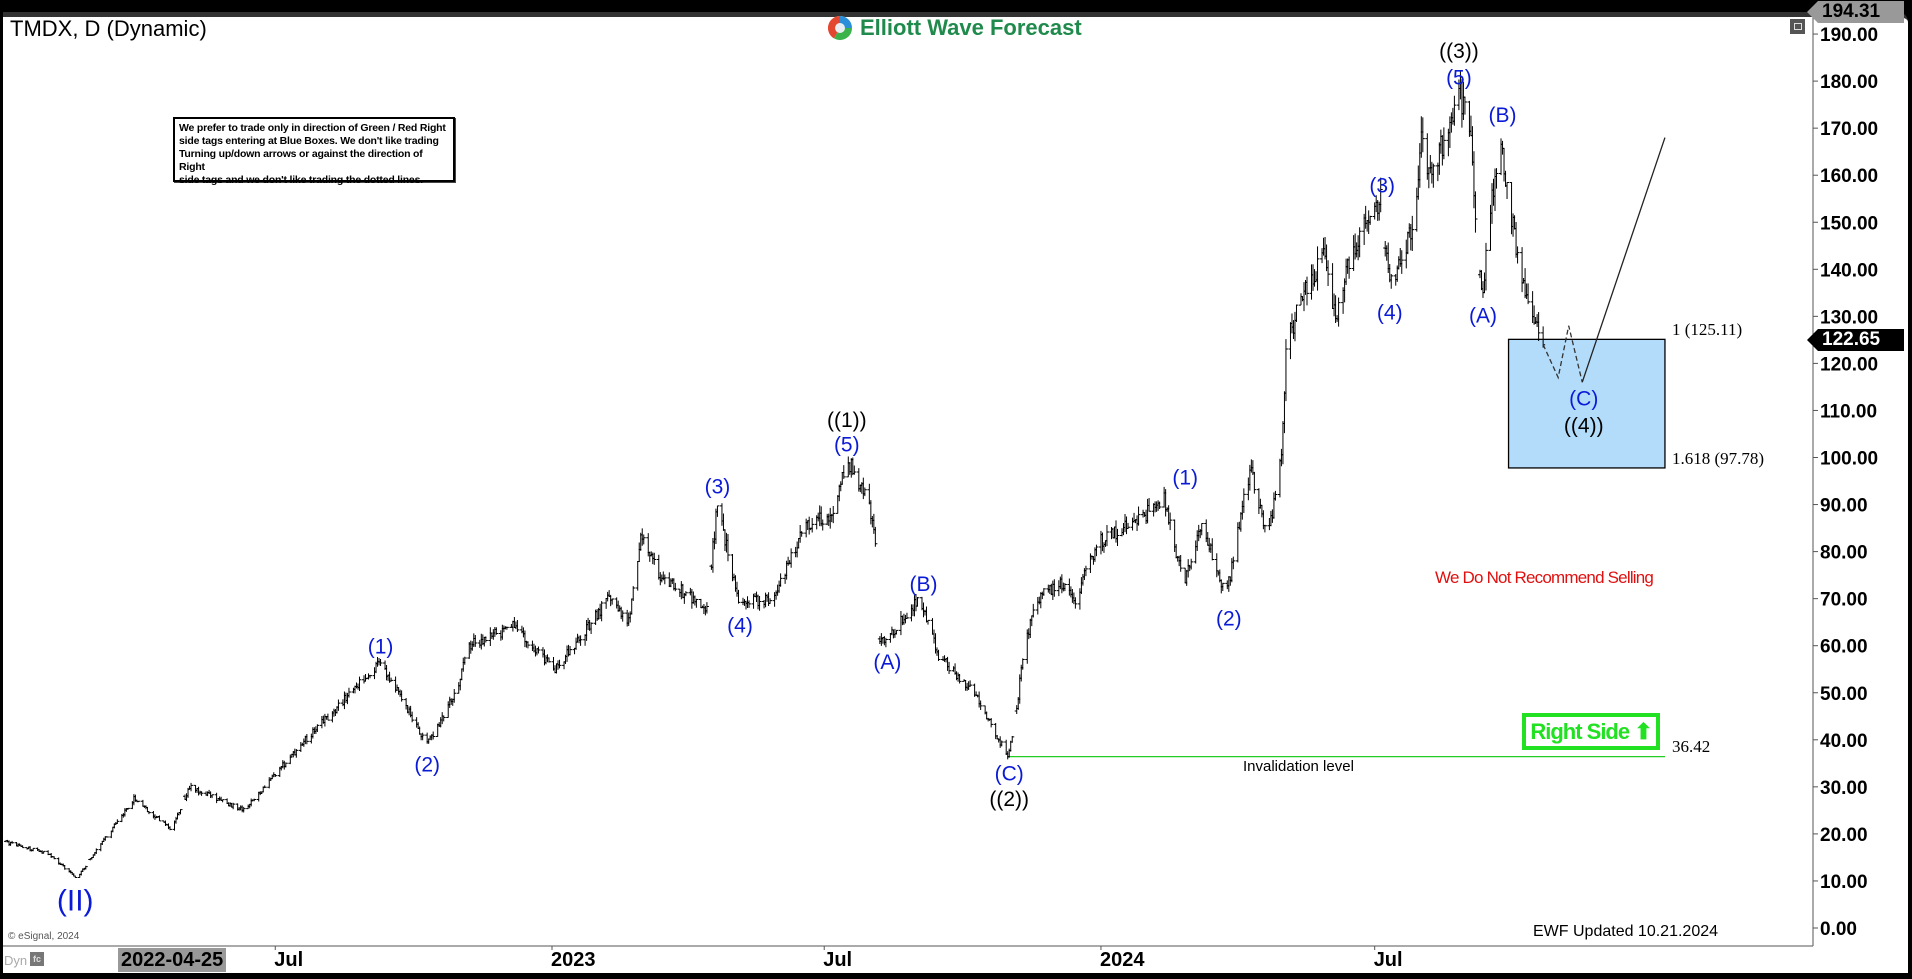 The width and height of the screenshot is (1912, 979). I want to click on y-tick-label: 160.00, so click(1849, 176).